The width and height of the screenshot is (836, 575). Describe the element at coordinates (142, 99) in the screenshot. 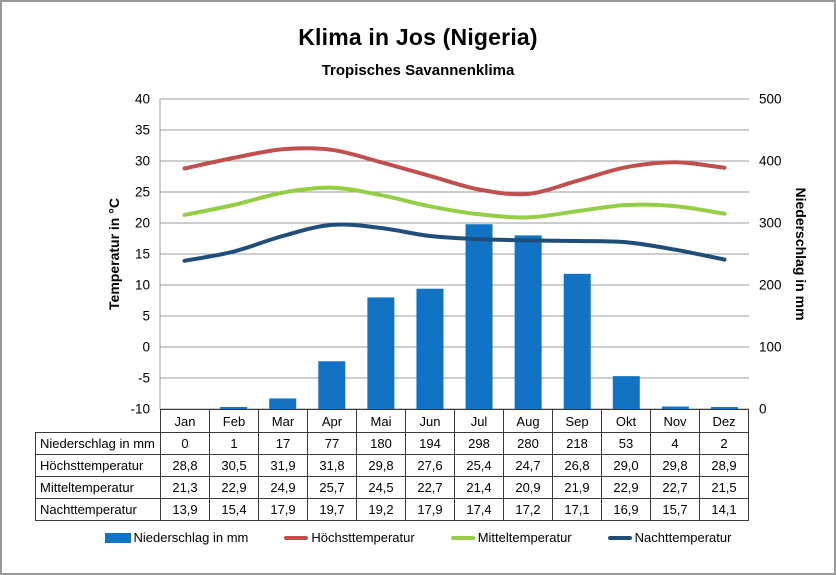

I see `left-axis-tick-label: 40` at that location.